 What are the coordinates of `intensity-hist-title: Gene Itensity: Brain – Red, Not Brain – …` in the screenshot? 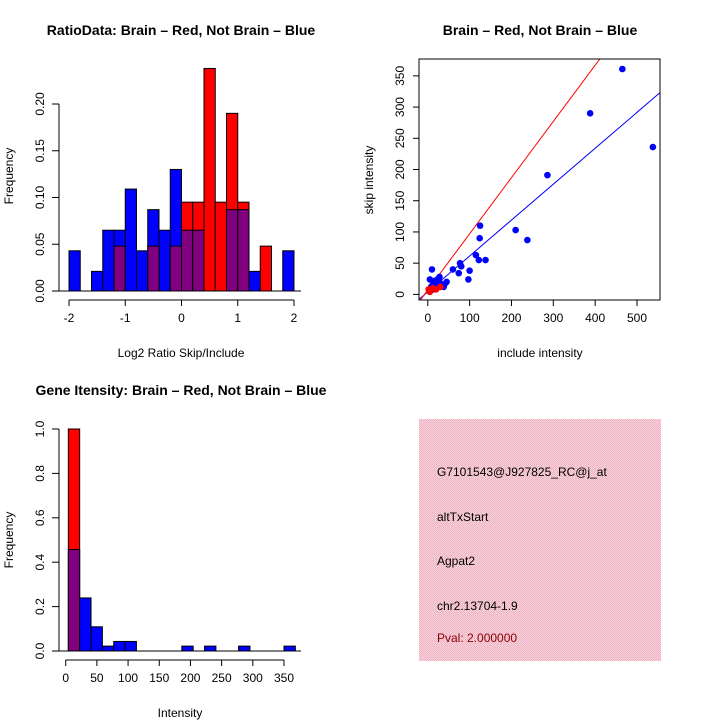 It's located at (181, 390).